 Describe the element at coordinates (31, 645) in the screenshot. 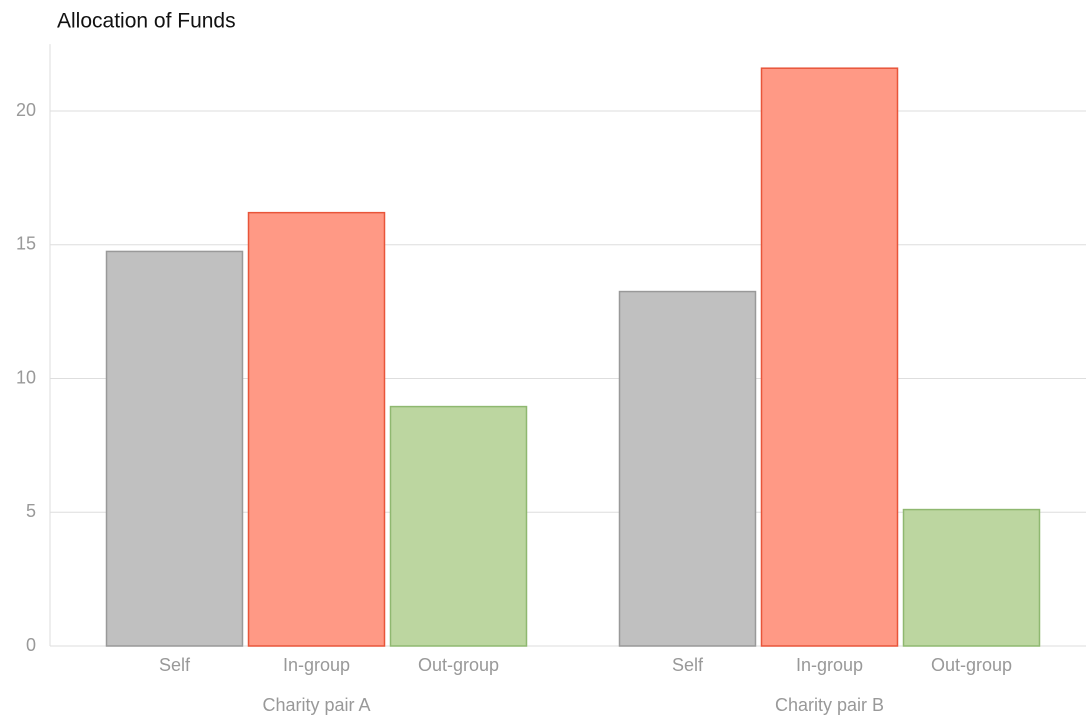

I see `y-tick-label: 0` at that location.